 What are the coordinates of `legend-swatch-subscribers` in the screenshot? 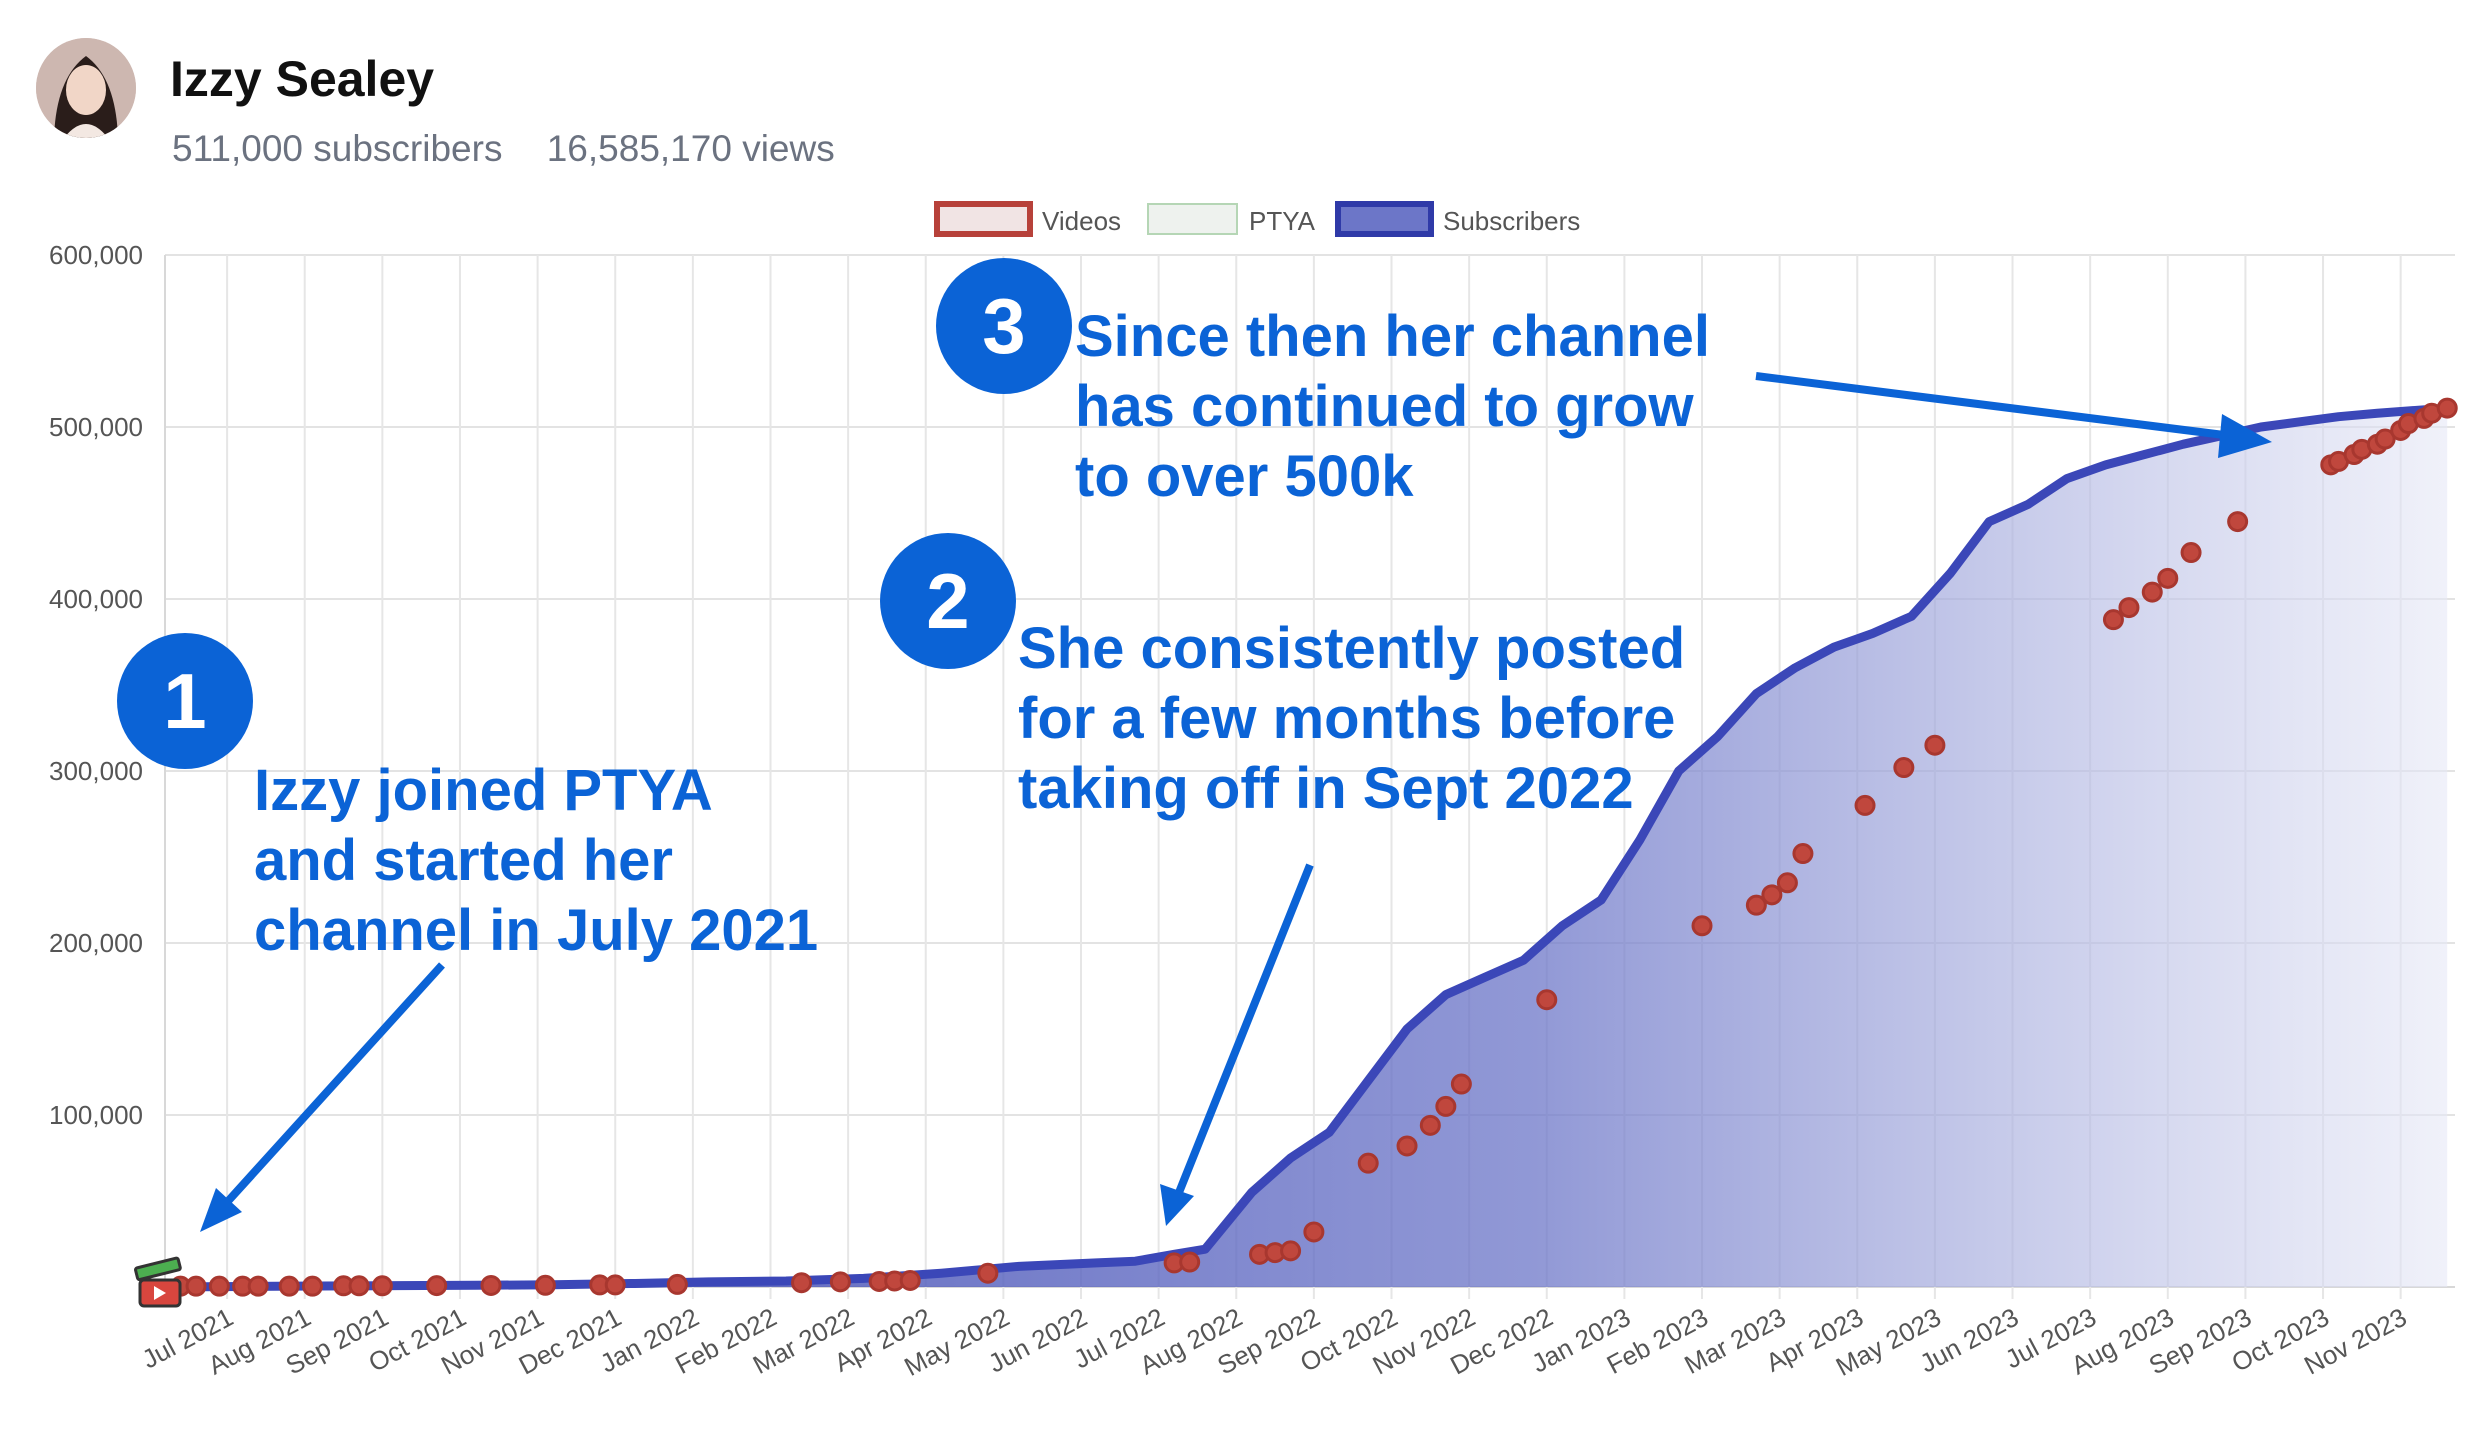 It's located at (1384, 219).